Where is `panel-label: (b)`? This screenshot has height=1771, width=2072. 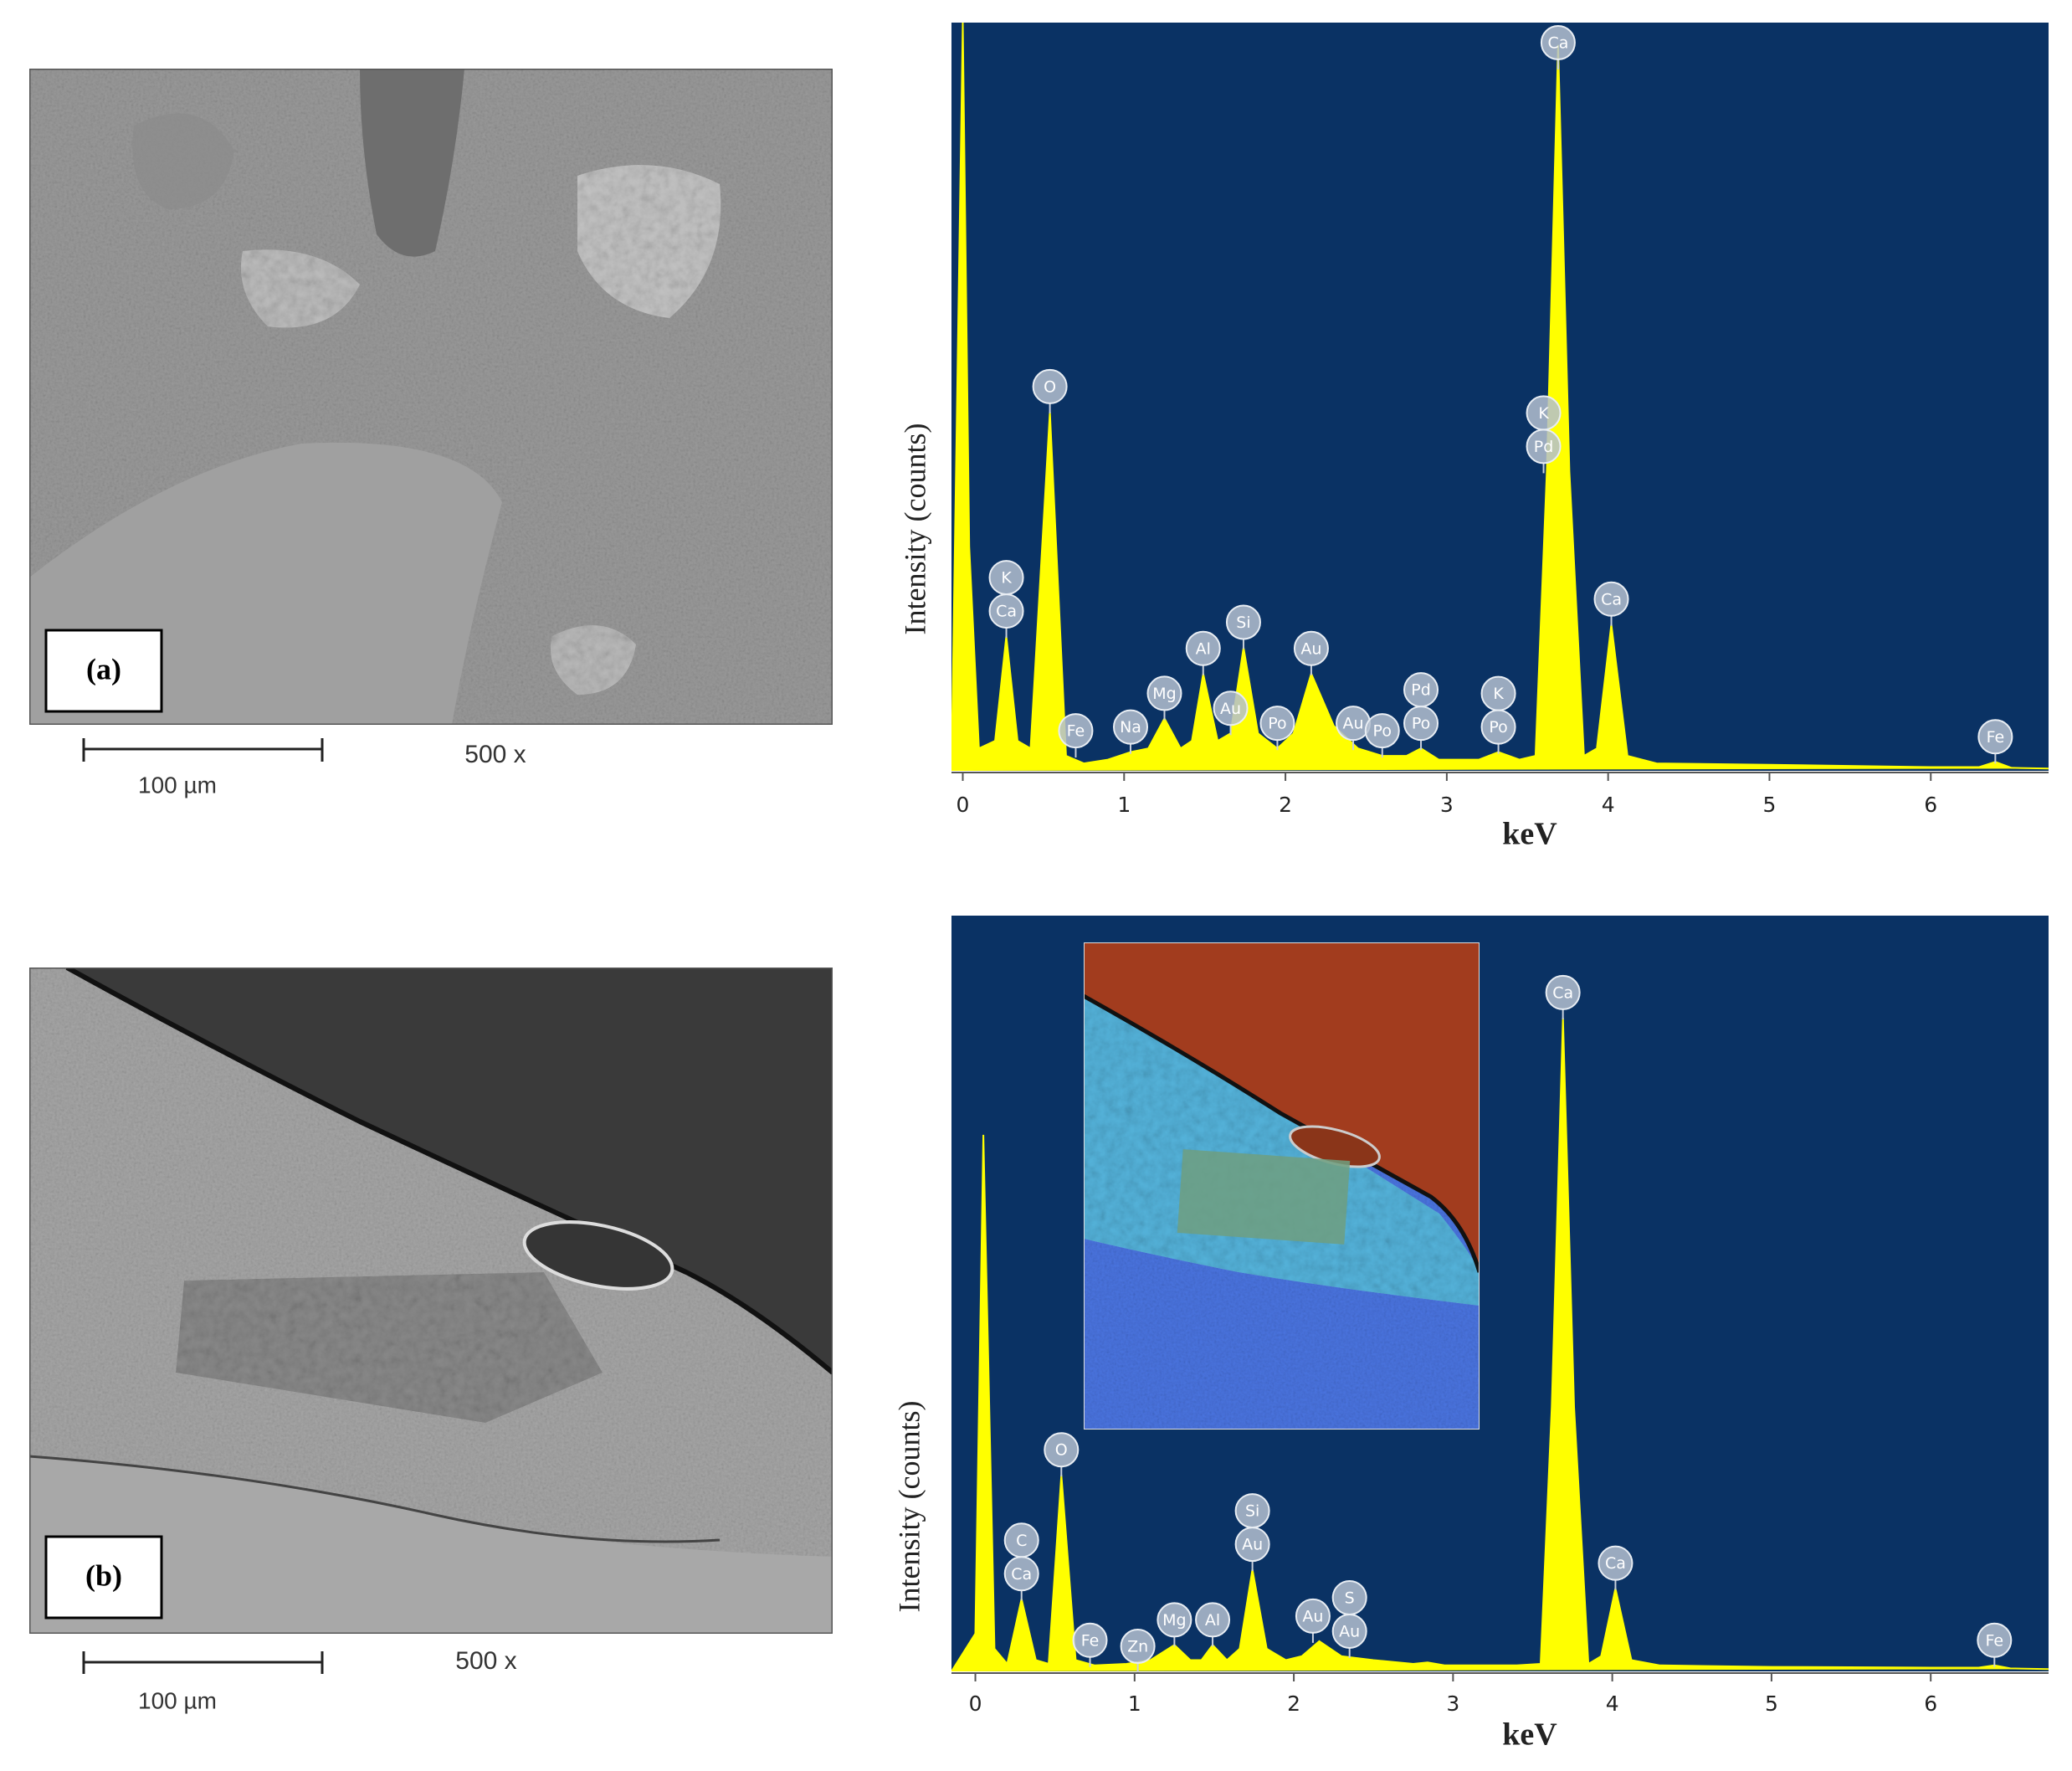
panel-label: (b) is located at coordinates (103, 1575).